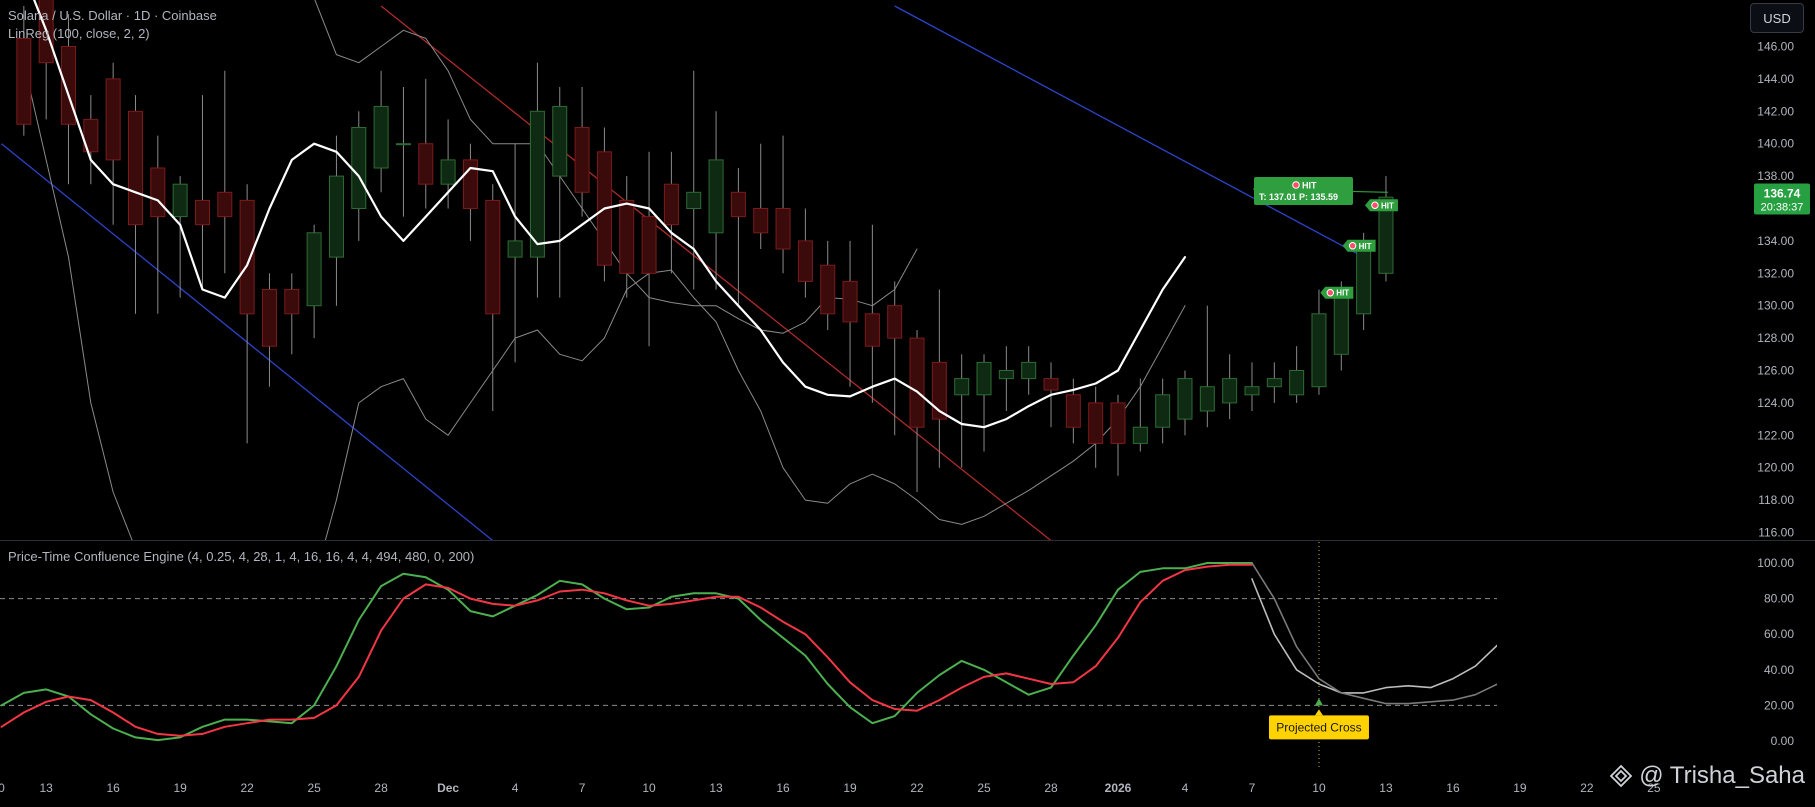  What do you see at coordinates (1775, 371) in the screenshot?
I see `price-tick-label: 126.00` at bounding box center [1775, 371].